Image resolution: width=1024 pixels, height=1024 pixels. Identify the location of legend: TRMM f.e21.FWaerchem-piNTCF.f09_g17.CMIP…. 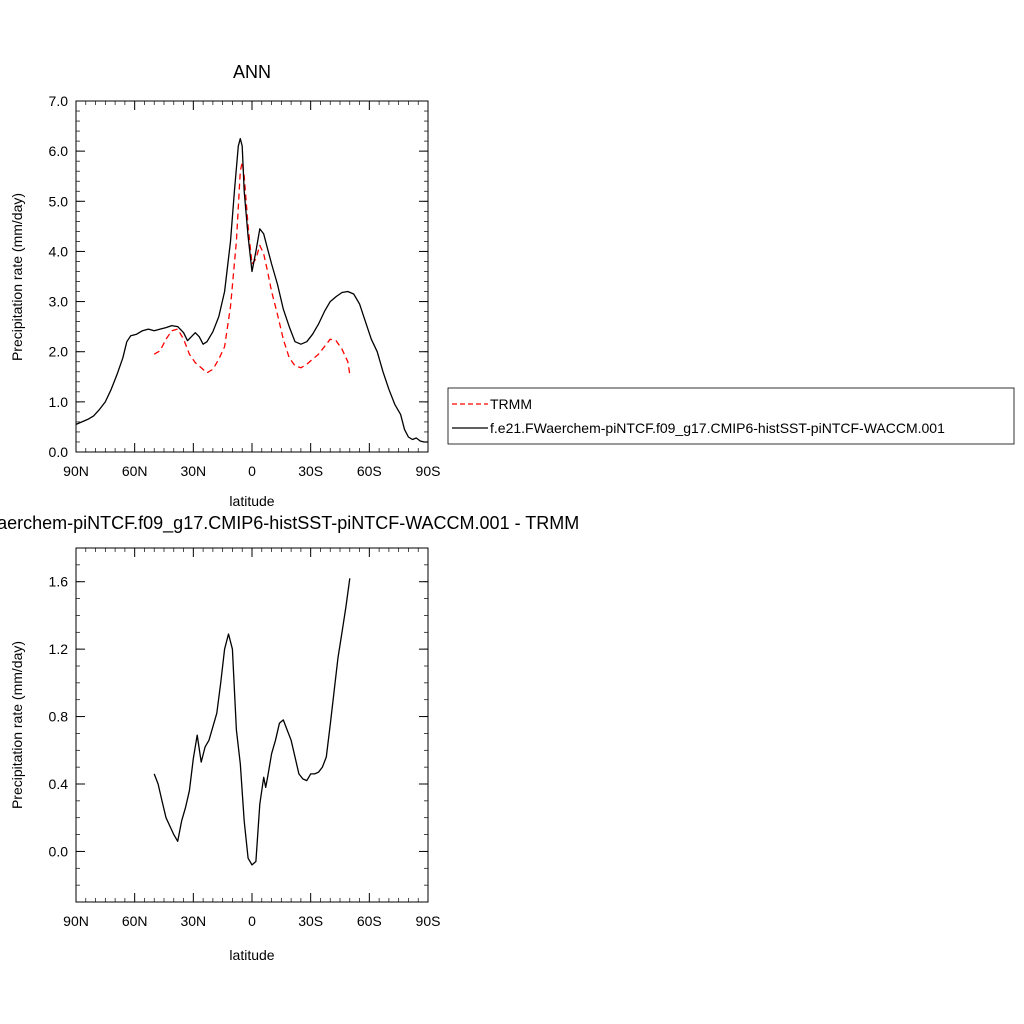
(731, 416).